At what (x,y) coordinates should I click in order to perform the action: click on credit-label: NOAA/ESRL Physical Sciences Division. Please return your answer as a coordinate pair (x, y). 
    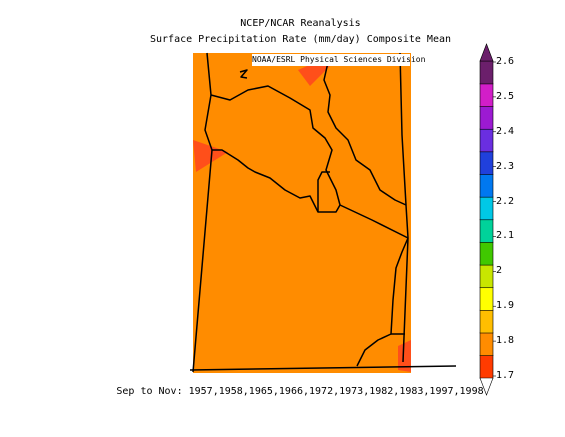
    Looking at the image, I should click on (339, 60).